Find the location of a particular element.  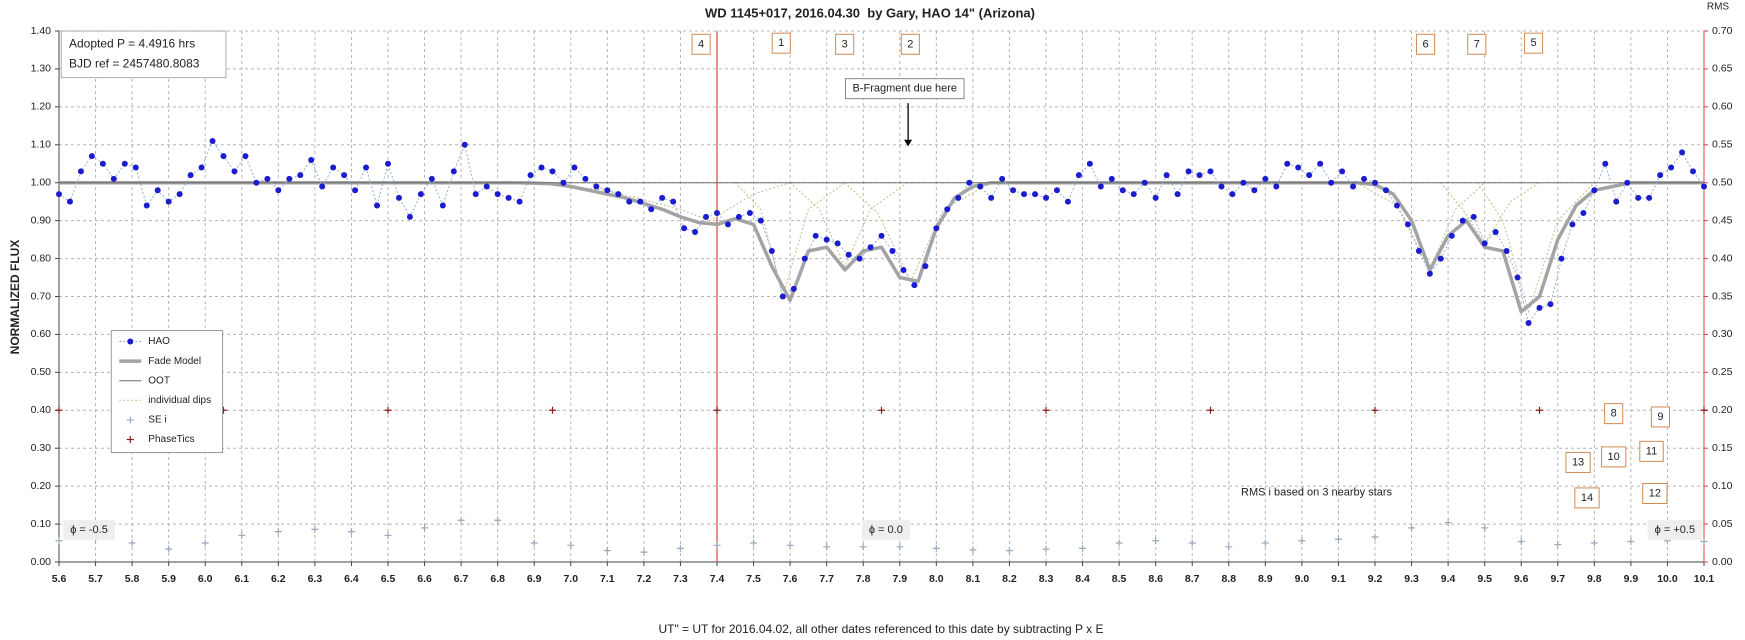

x-tick-label: 6.9 is located at coordinates (534, 579).